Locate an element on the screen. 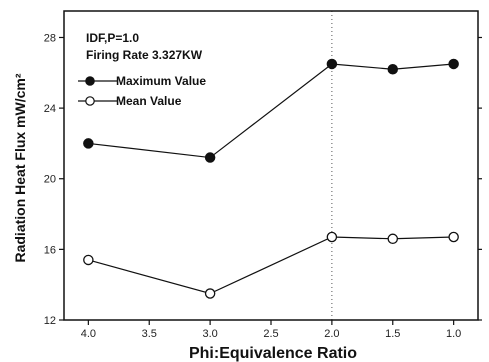 This screenshot has width=489, height=362. legend: Maximum Value Mean Value is located at coordinates (142, 91).